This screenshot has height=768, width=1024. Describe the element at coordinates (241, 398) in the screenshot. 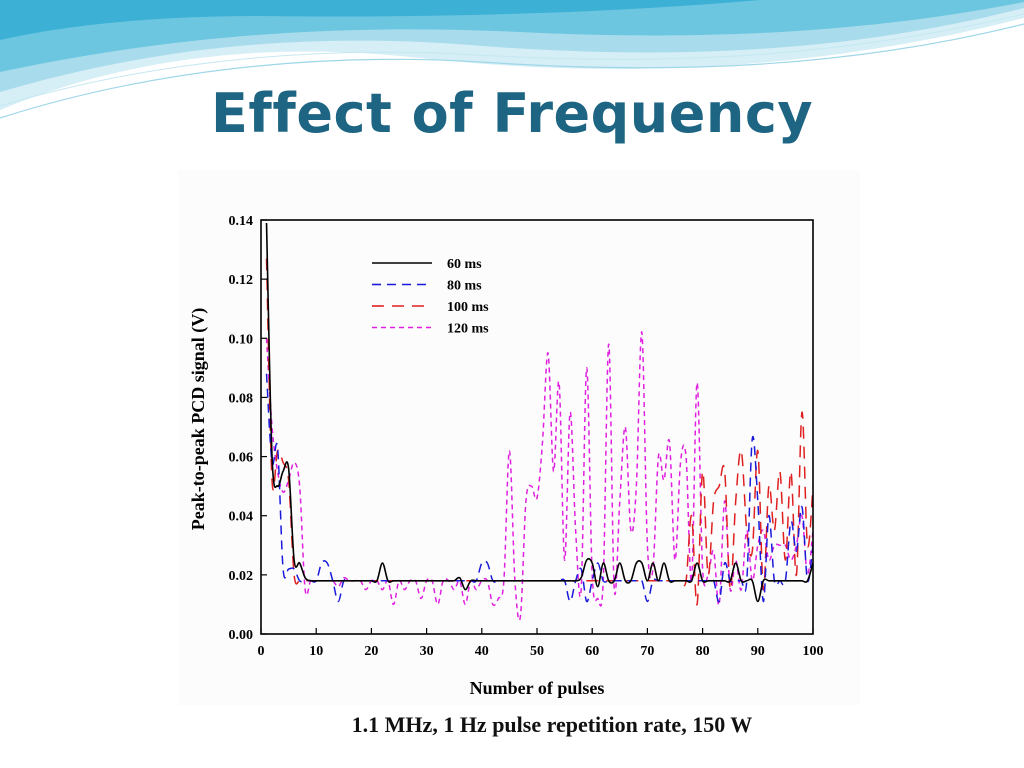

I see `y-tick-label: 0.08` at that location.